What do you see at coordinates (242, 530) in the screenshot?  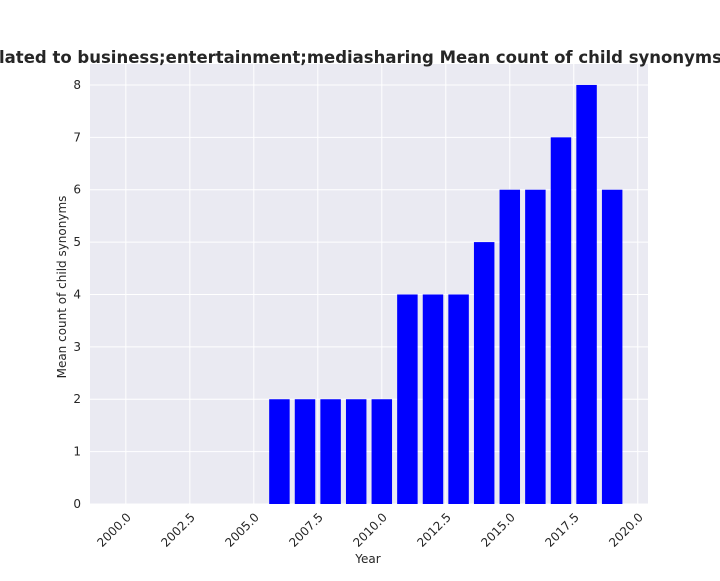 I see `x-tick-label: 2005.0` at bounding box center [242, 530].